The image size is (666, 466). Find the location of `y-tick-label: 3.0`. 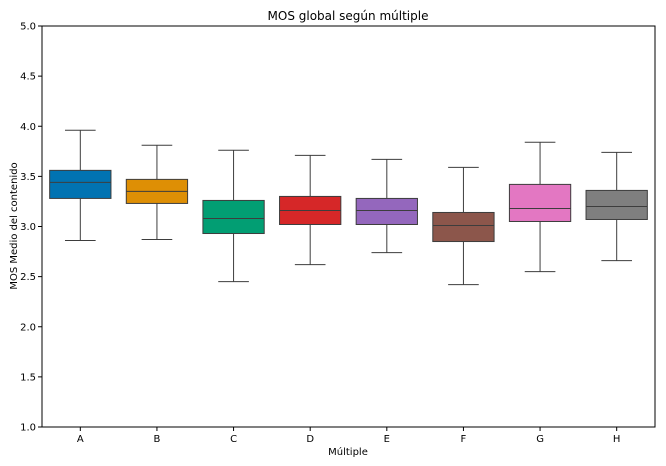

y-tick-label: 3.0 is located at coordinates (28, 227).